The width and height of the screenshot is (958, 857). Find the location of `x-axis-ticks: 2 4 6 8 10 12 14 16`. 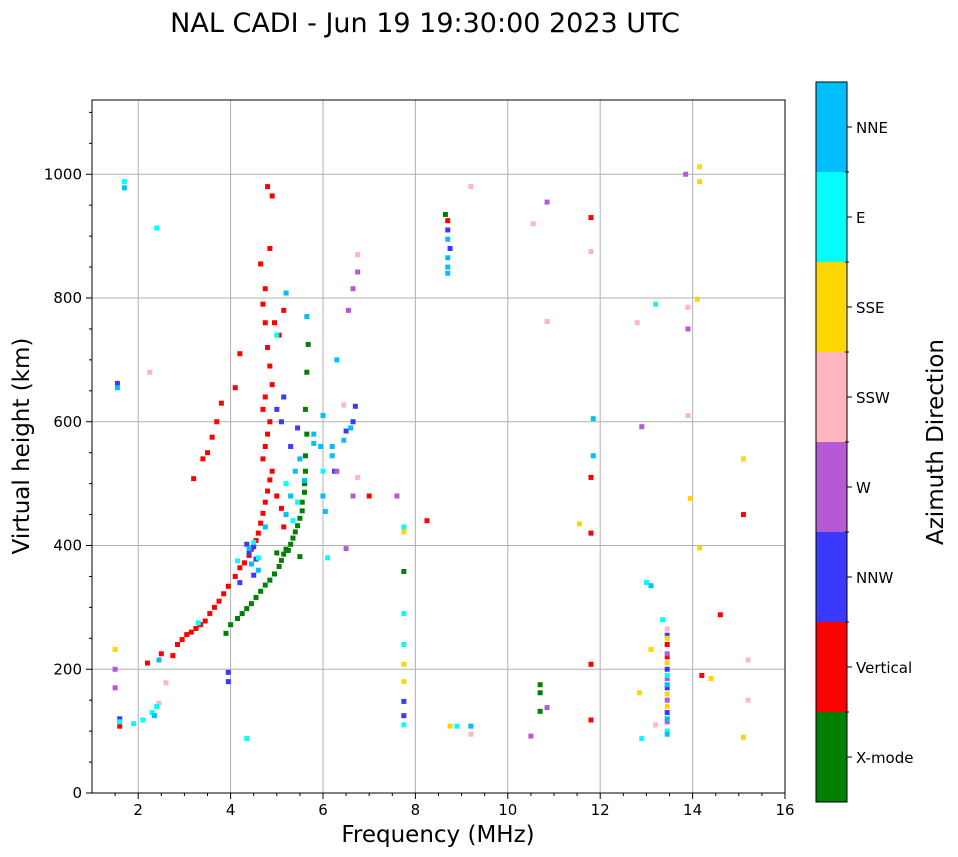

x-axis-ticks: 2 4 6 8 10 12 14 16 is located at coordinates (454, 806).